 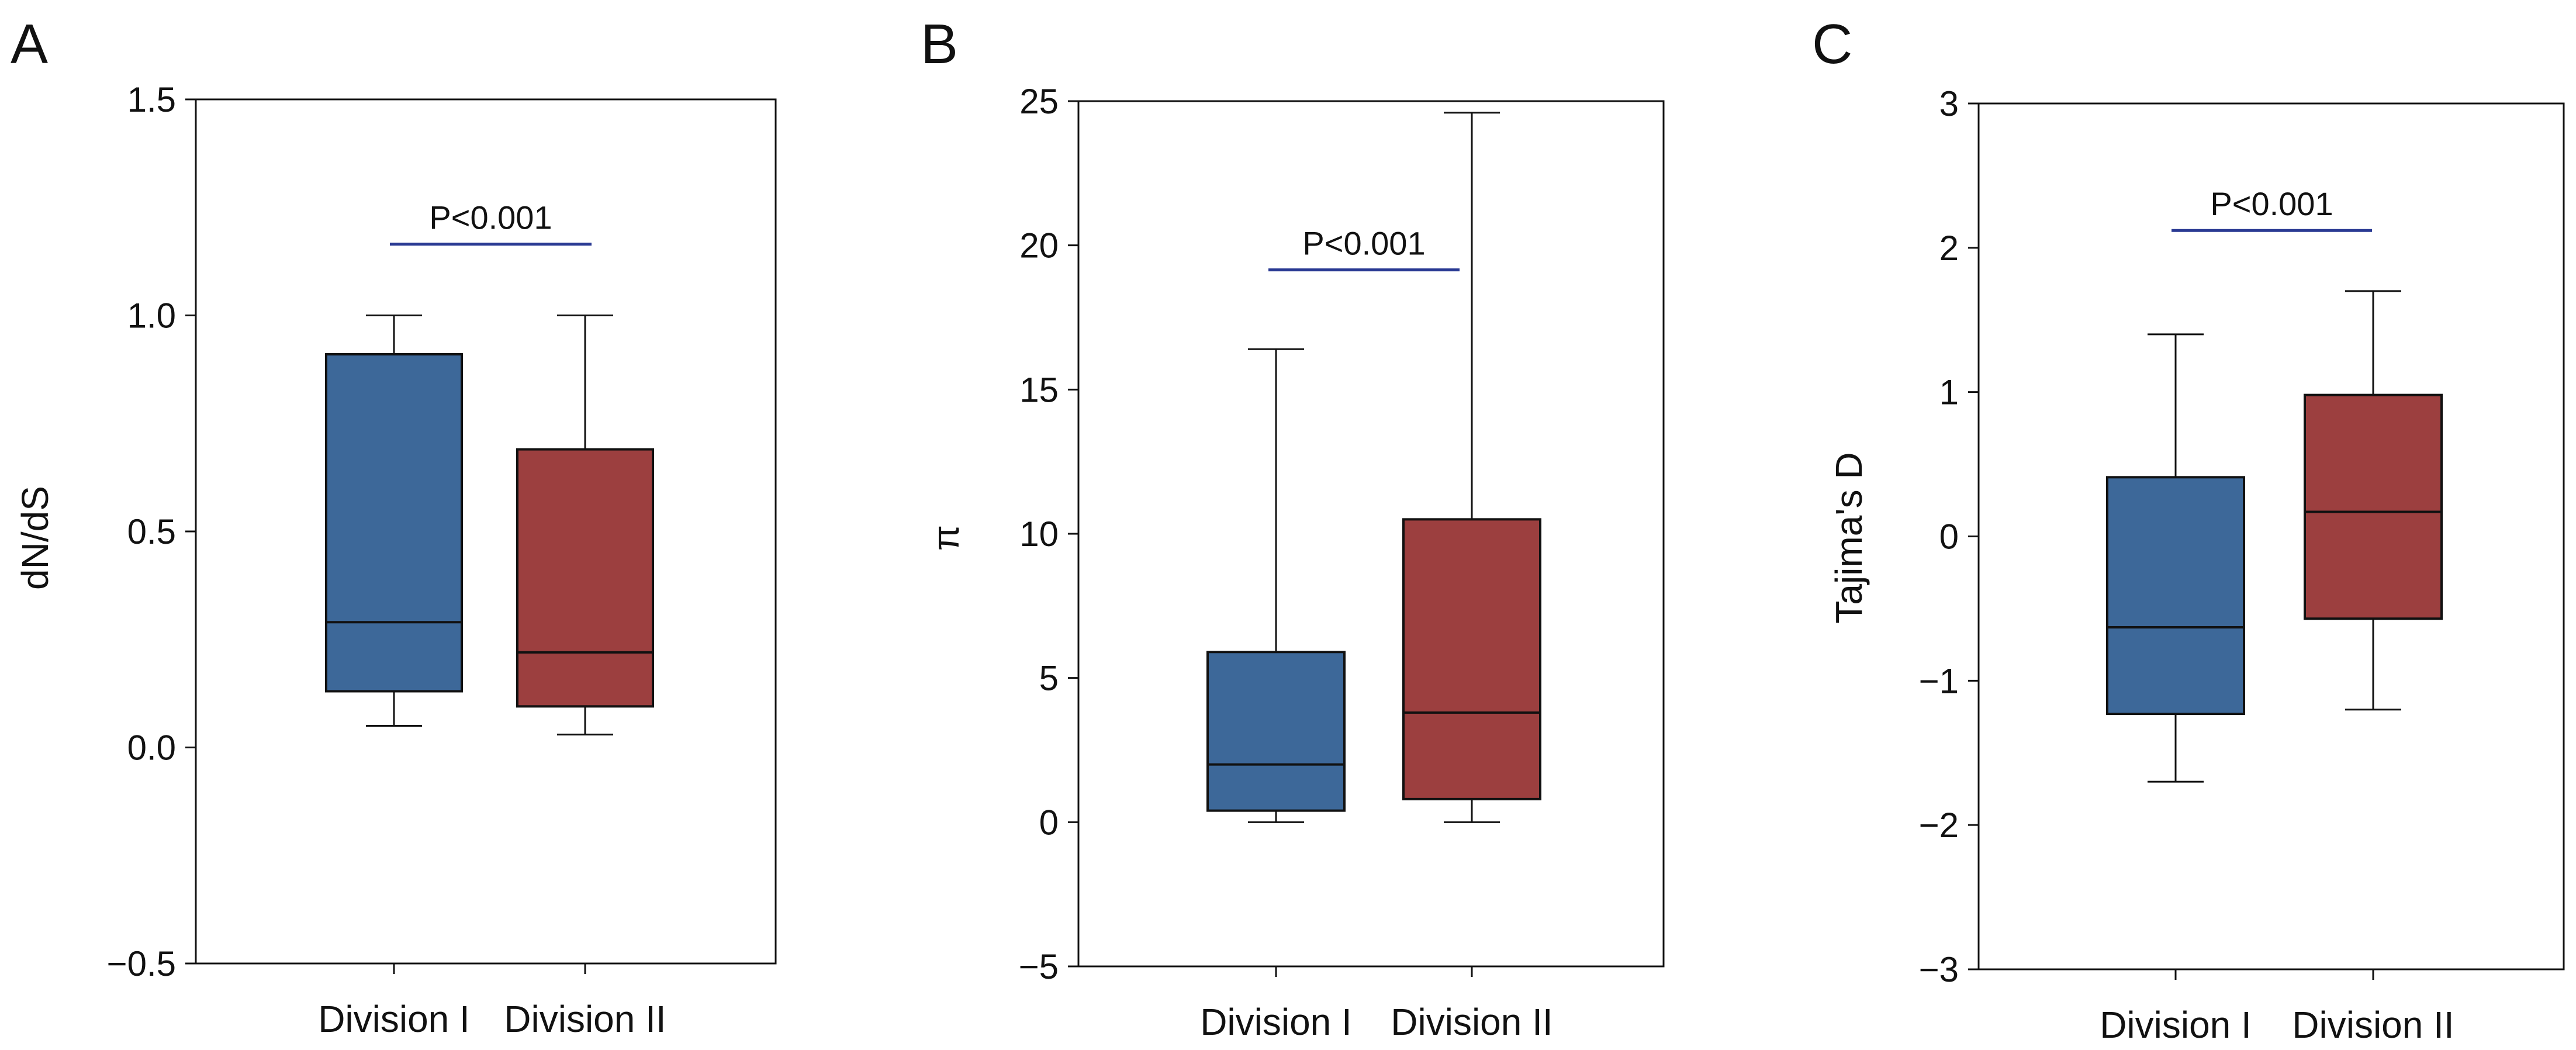 I want to click on panel-c-box-division-ii, so click(x=2373, y=501).